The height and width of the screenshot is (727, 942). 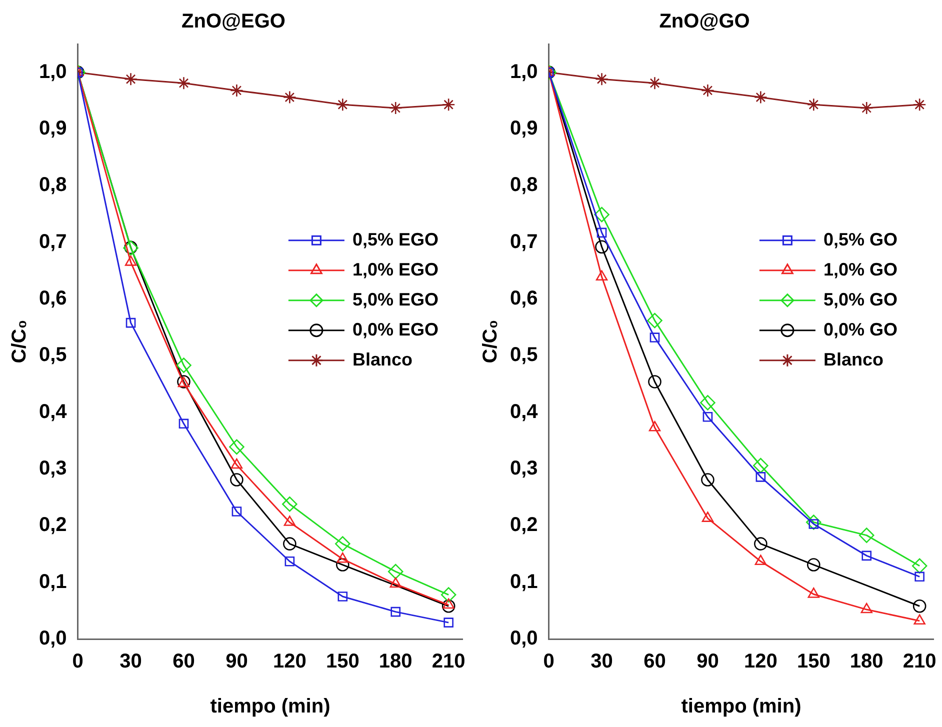 What do you see at coordinates (860, 329) in the screenshot?
I see `legend-label: 0,0% GO` at bounding box center [860, 329].